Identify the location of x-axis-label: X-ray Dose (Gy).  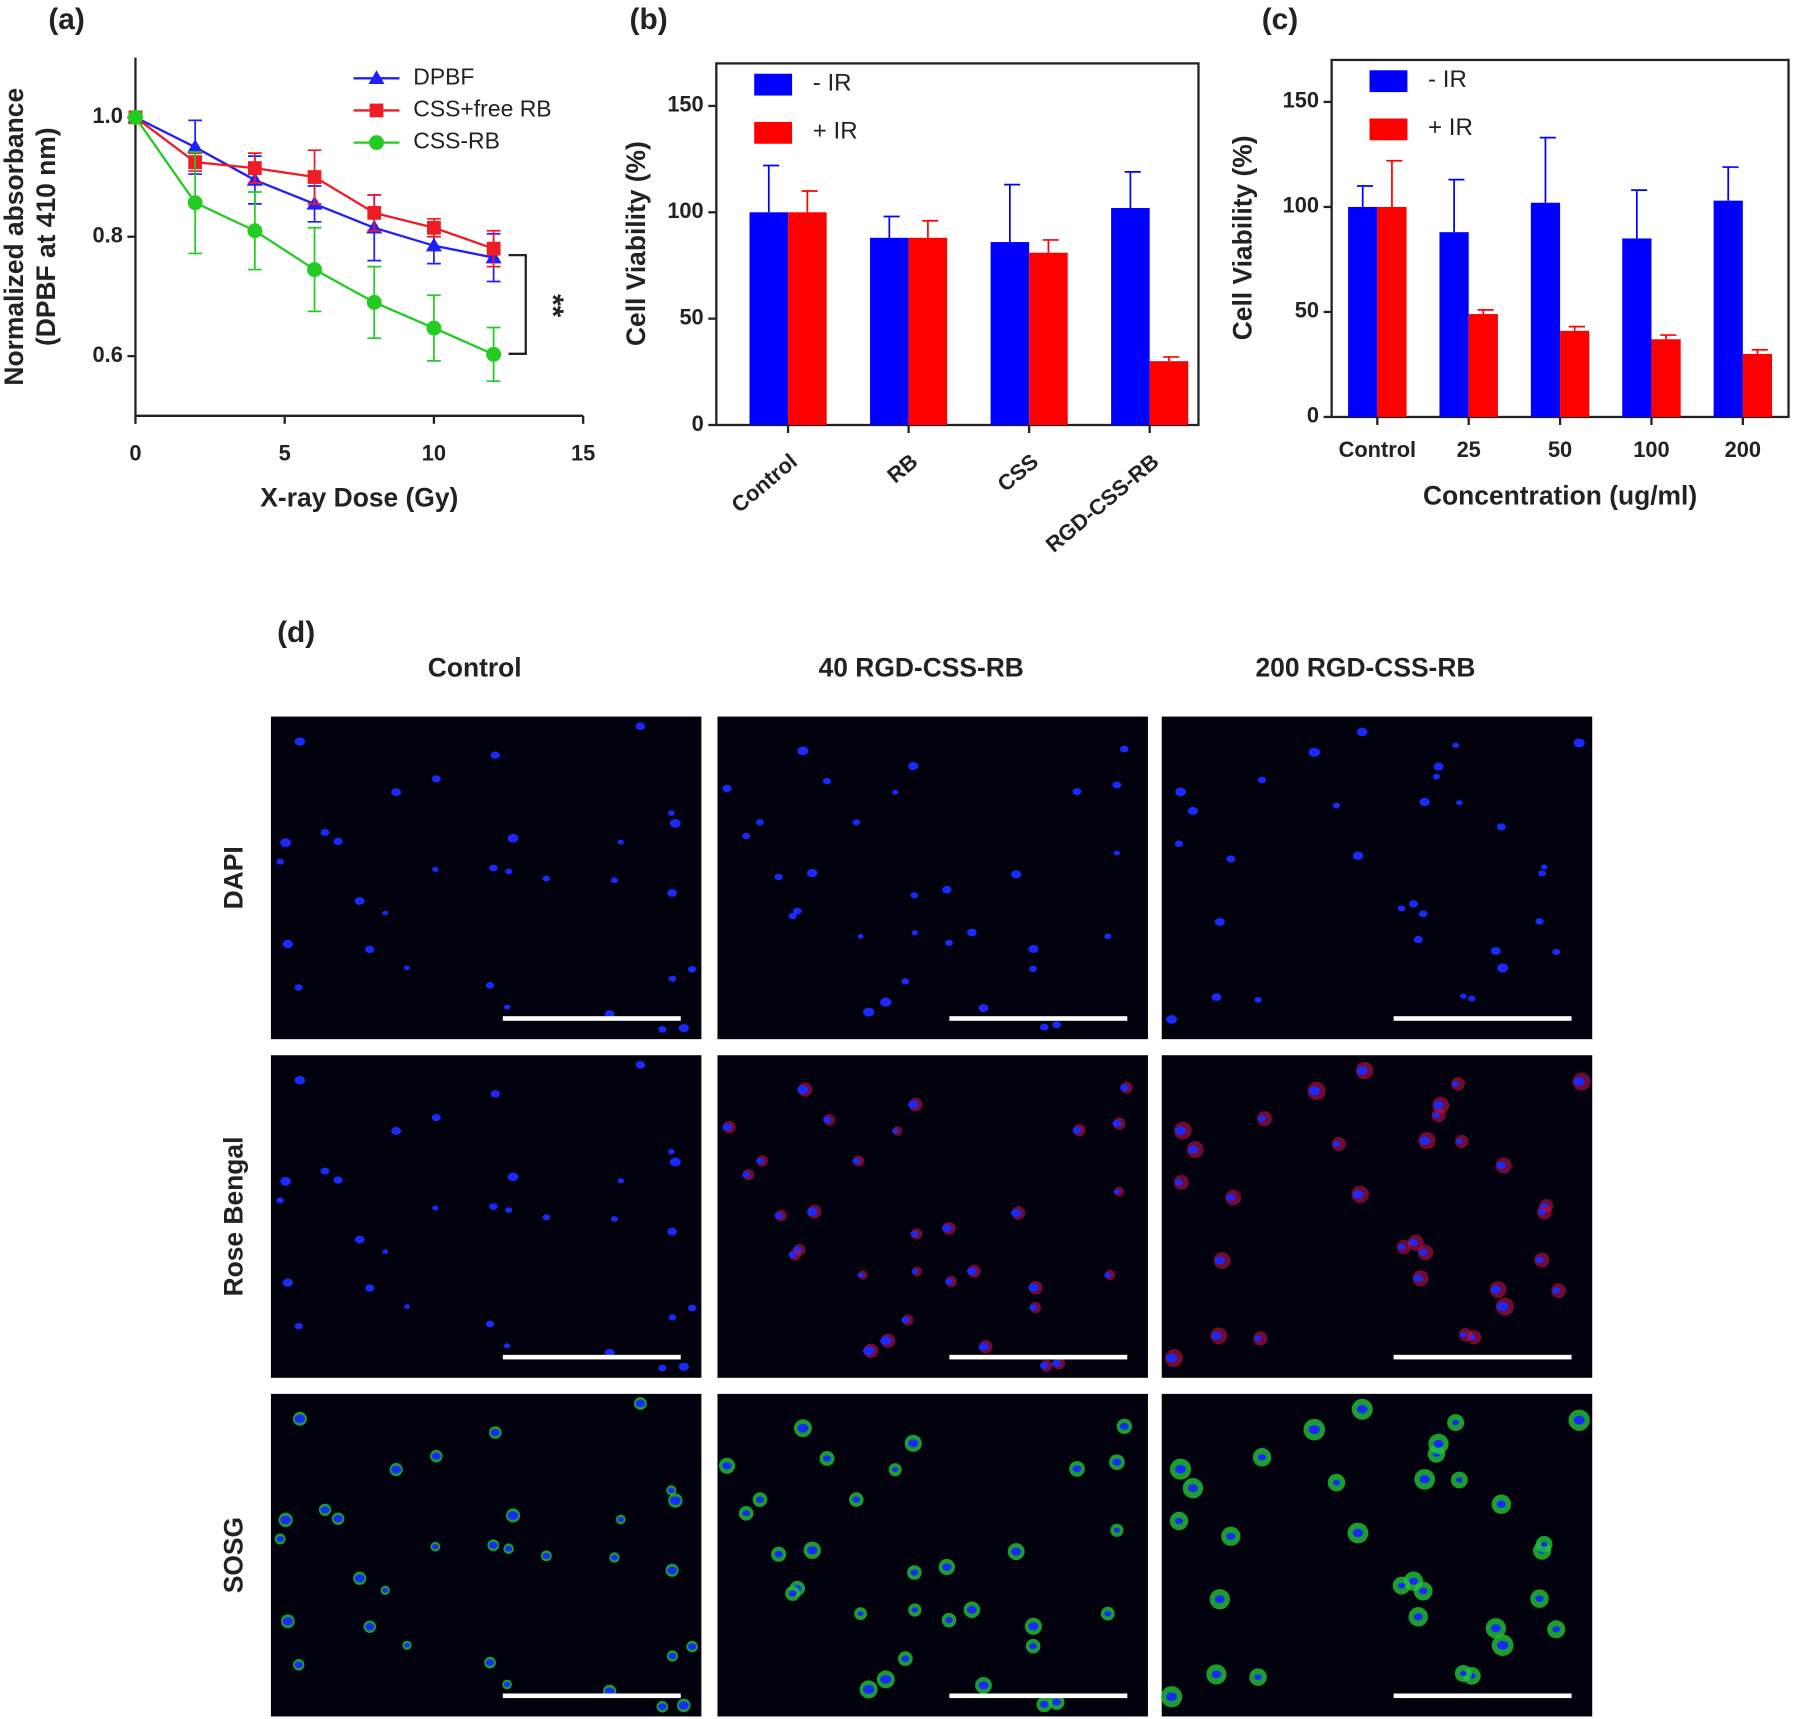
(359, 498).